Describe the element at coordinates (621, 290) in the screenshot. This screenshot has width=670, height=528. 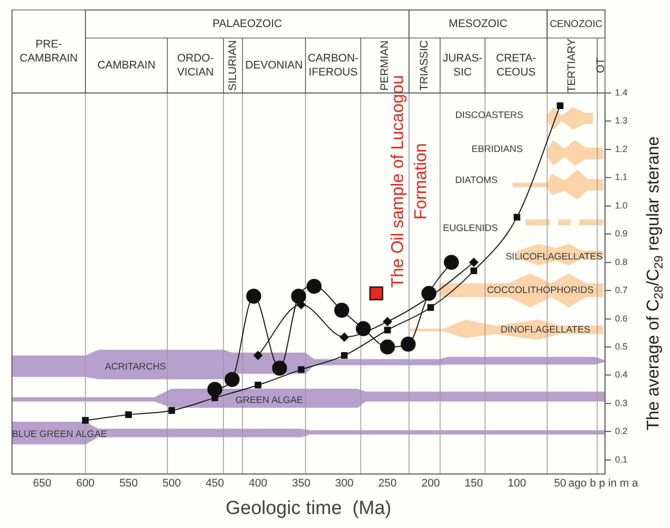
I see `y-tick-label: 0.7` at that location.